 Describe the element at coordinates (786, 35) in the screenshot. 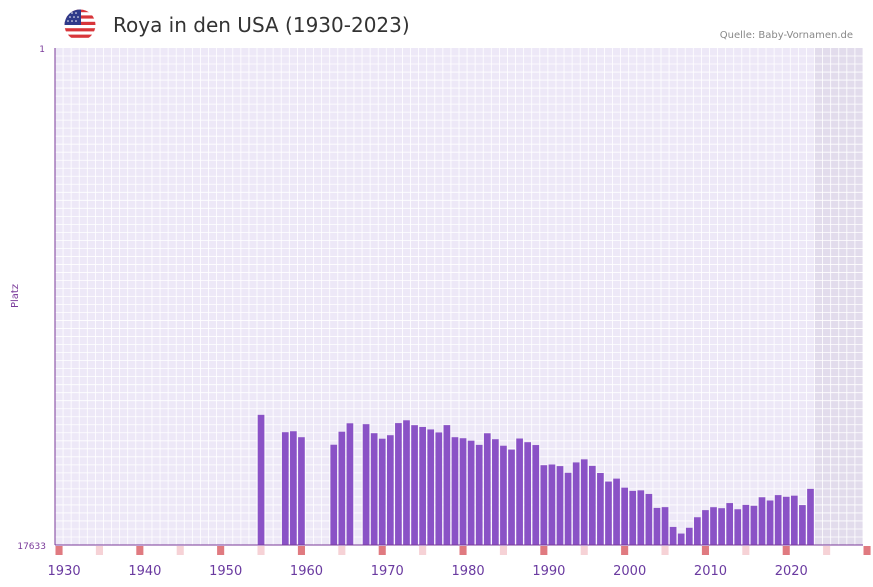

I see `source-credit: Quelle: Baby-Vornamen.de` at that location.